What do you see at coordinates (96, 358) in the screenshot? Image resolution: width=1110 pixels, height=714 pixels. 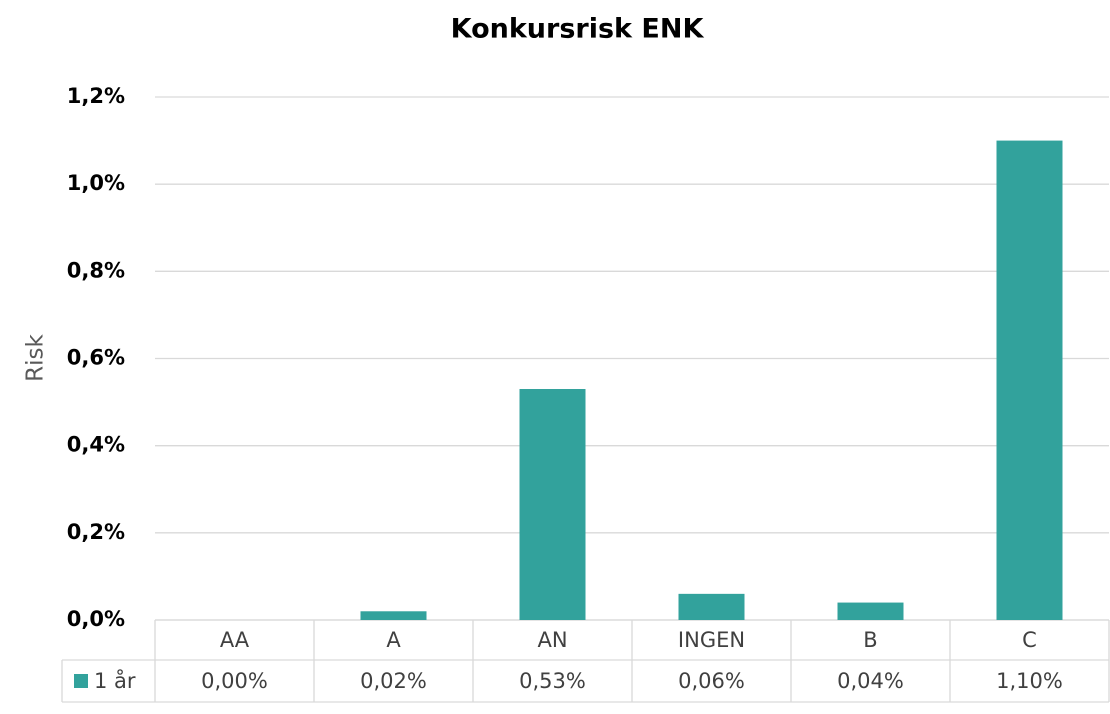 I see `y-tick-label: 0,6%` at bounding box center [96, 358].